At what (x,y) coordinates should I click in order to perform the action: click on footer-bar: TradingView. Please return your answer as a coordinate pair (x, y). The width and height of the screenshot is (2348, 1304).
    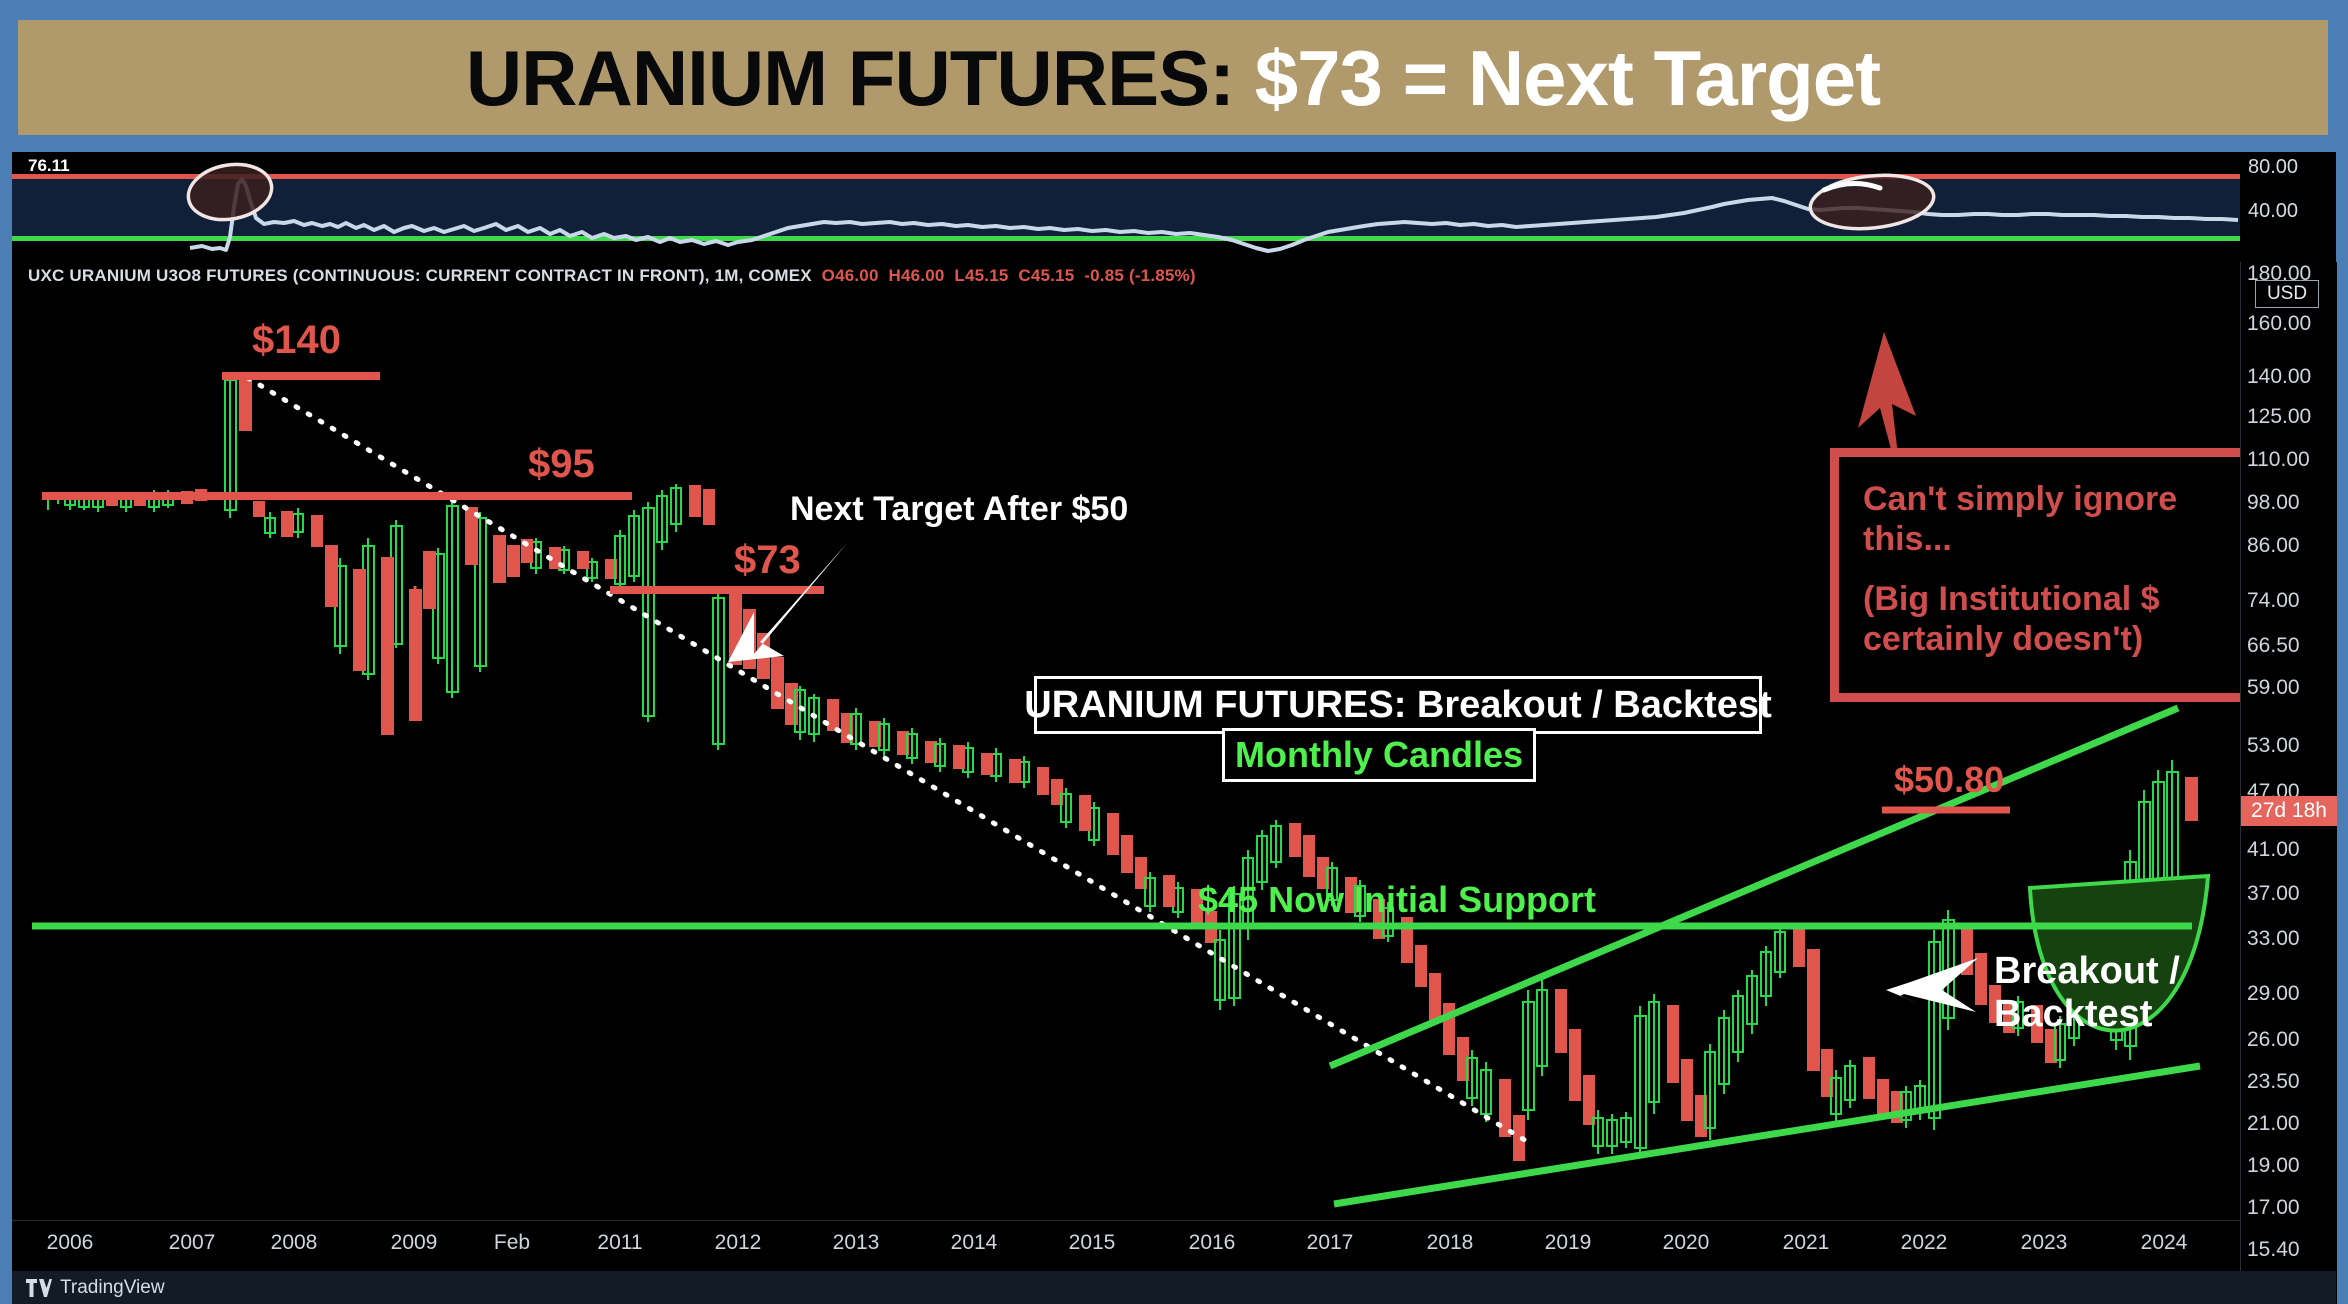
    Looking at the image, I should click on (1174, 1287).